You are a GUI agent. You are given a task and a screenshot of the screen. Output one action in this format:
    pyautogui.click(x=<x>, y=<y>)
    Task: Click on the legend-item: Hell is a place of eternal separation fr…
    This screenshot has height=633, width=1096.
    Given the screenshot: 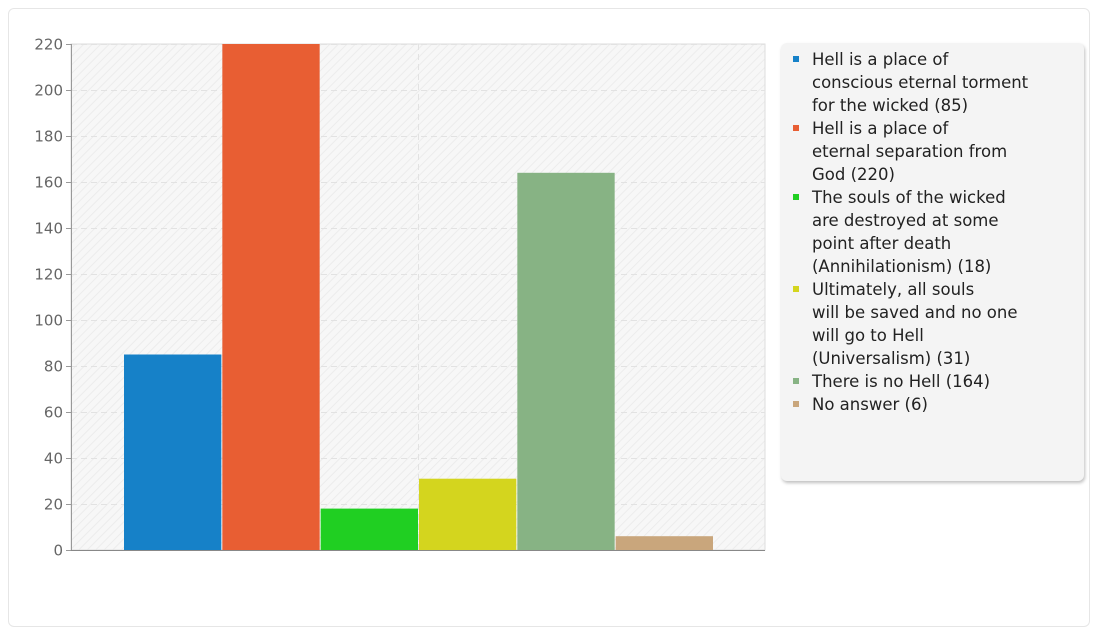 What is the action you would take?
    pyautogui.click(x=935, y=151)
    